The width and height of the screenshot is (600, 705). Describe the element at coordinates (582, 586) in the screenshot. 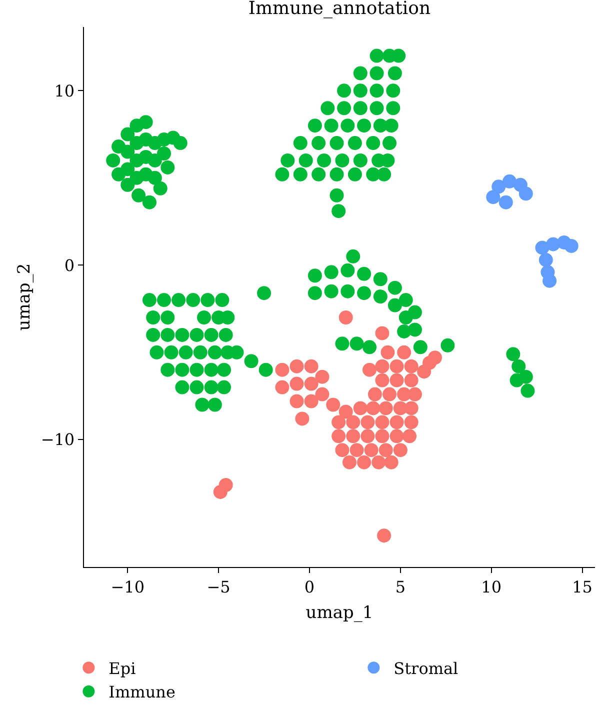

I see `x-tick-label: 15` at that location.